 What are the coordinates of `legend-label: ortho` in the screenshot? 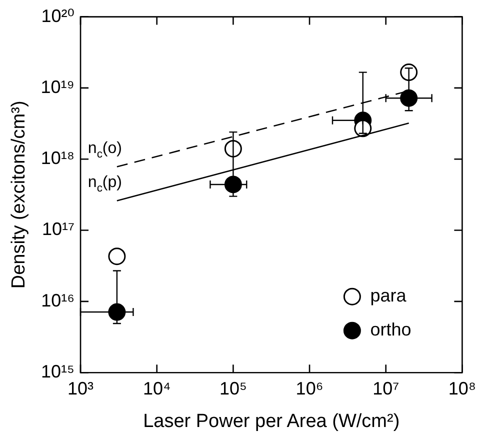 It's located at (391, 330).